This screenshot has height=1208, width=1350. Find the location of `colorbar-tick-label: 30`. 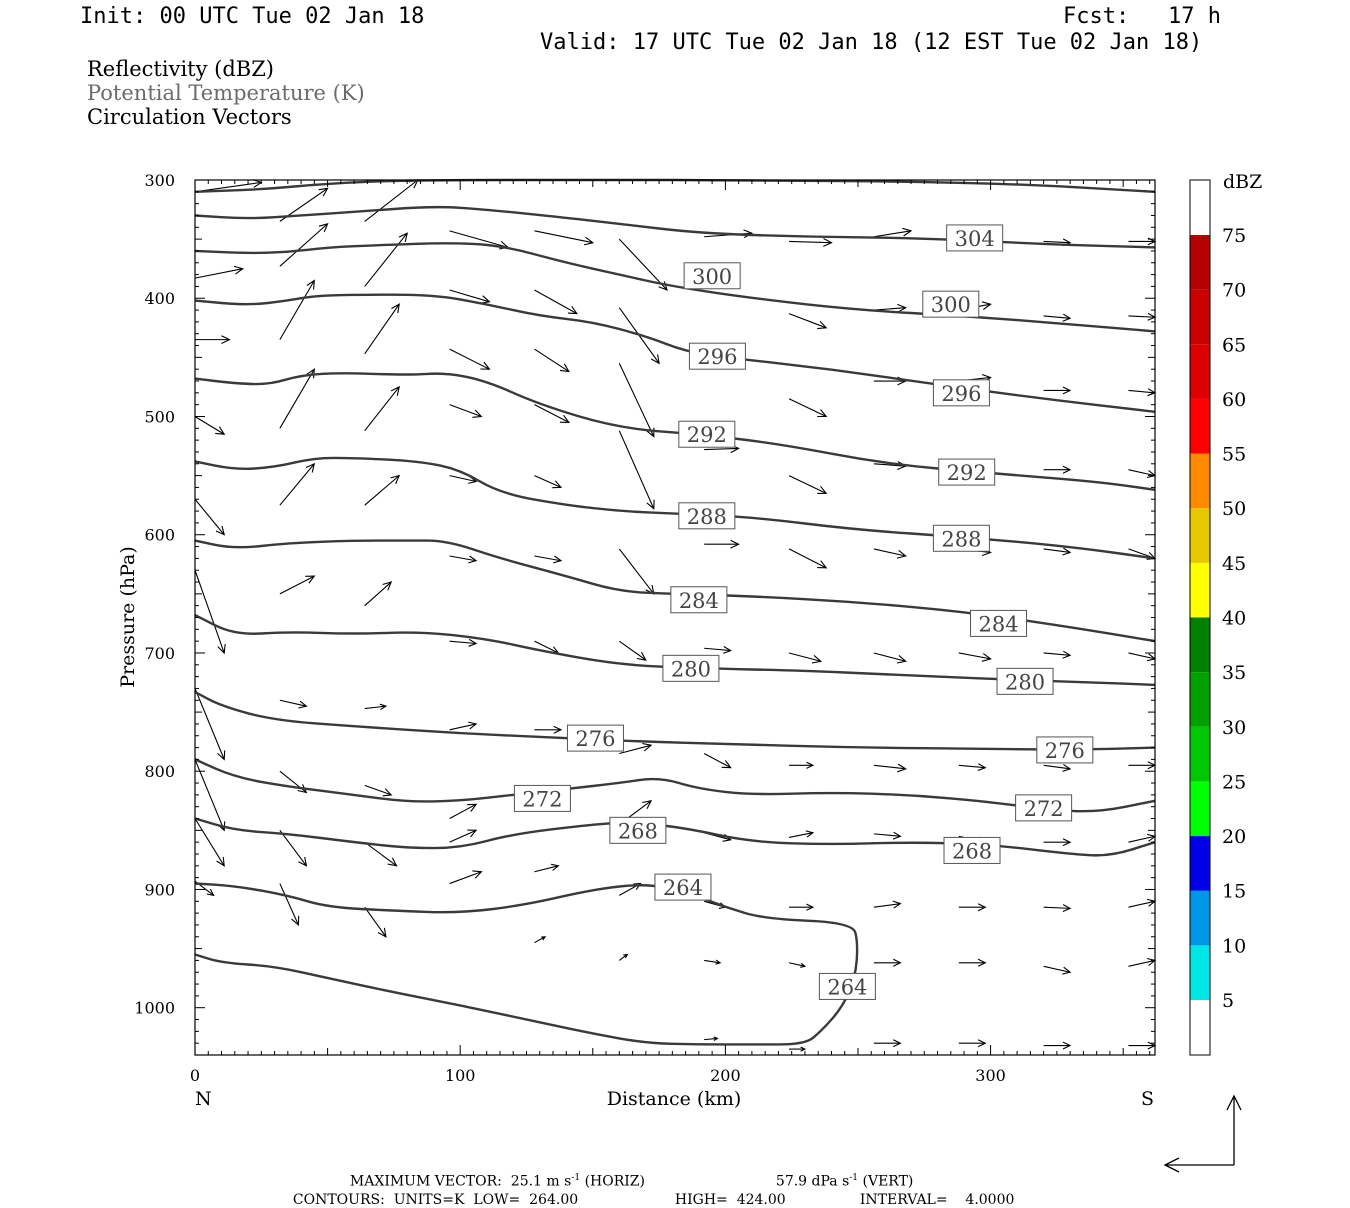

colorbar-tick-label: 30 is located at coordinates (1234, 728).